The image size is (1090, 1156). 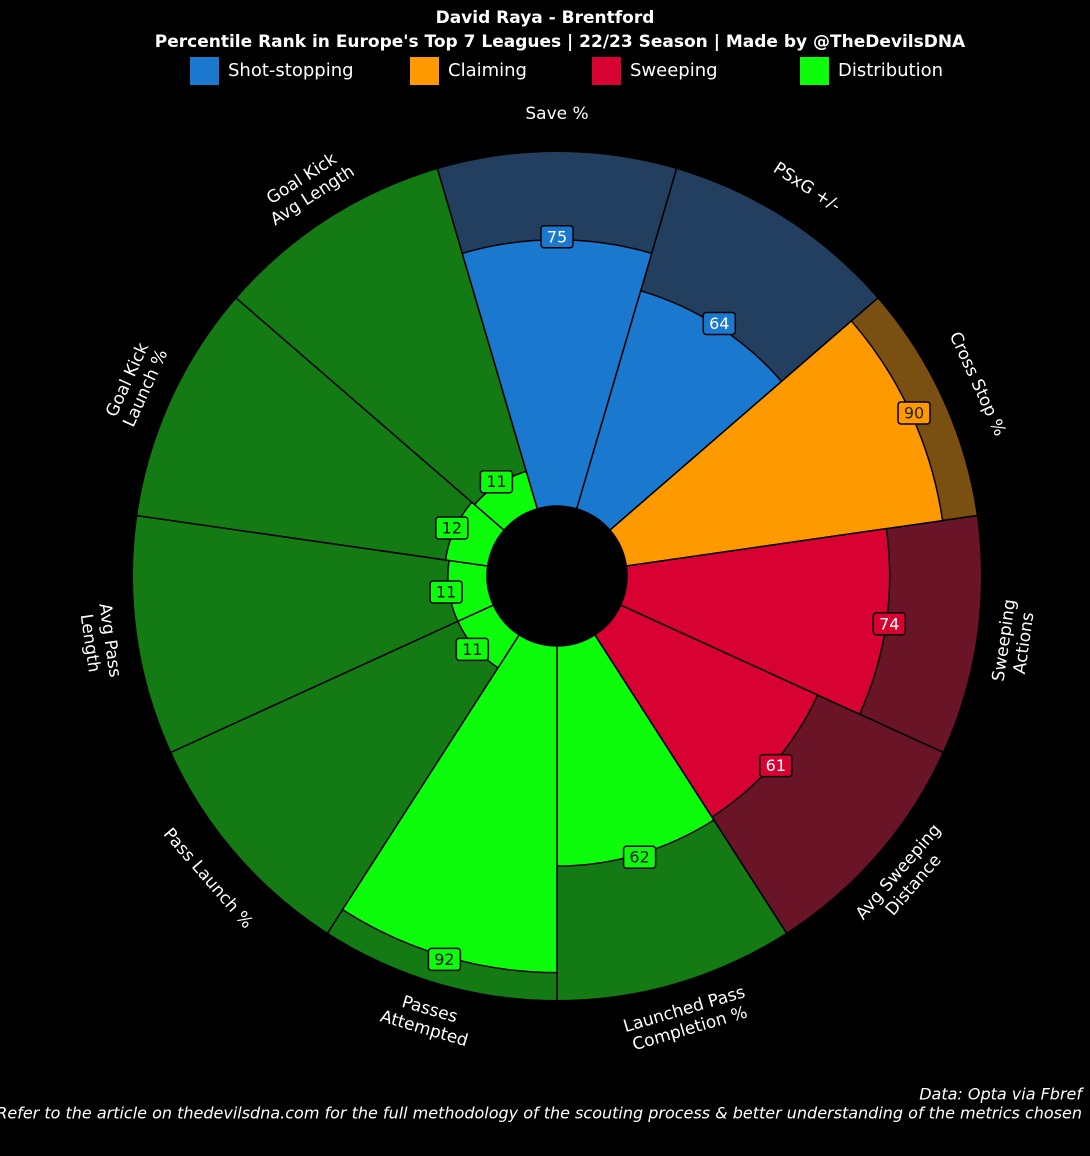 What do you see at coordinates (1001, 1094) in the screenshot?
I see `source: Data: Opta via Fbref` at bounding box center [1001, 1094].